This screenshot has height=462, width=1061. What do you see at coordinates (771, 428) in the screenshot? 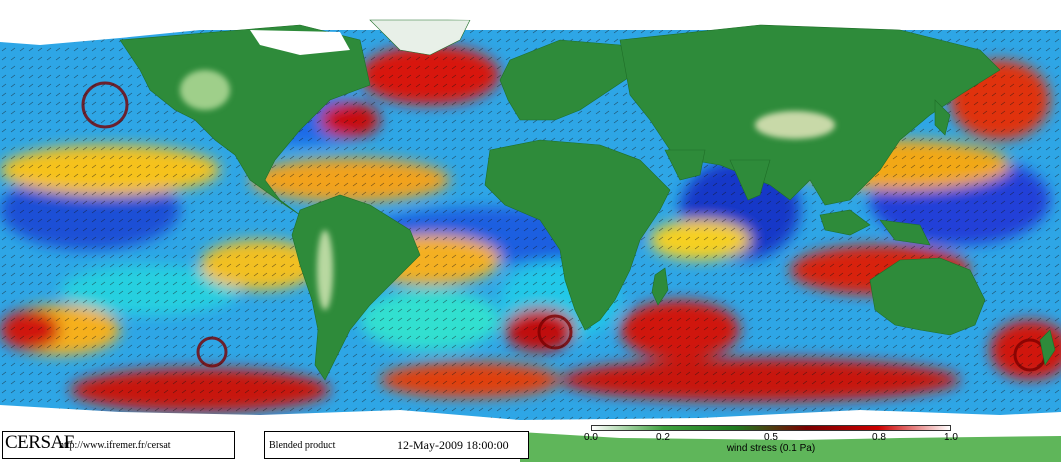
I see `colorbar` at bounding box center [771, 428].